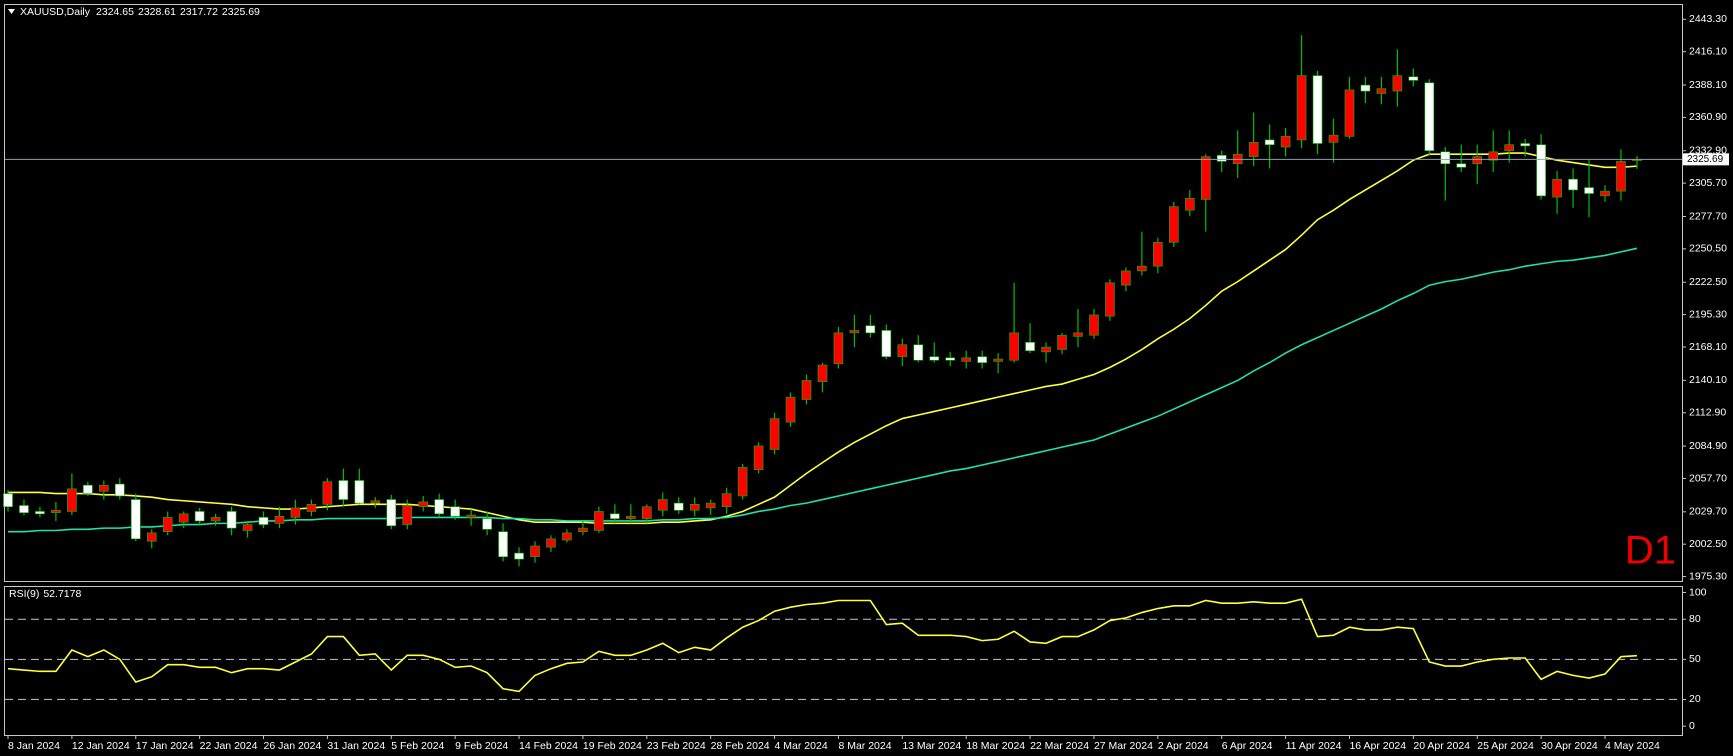 The image size is (1733, 756). What do you see at coordinates (1441, 746) in the screenshot?
I see `x-tick-label: 20 Apr 2024` at bounding box center [1441, 746].